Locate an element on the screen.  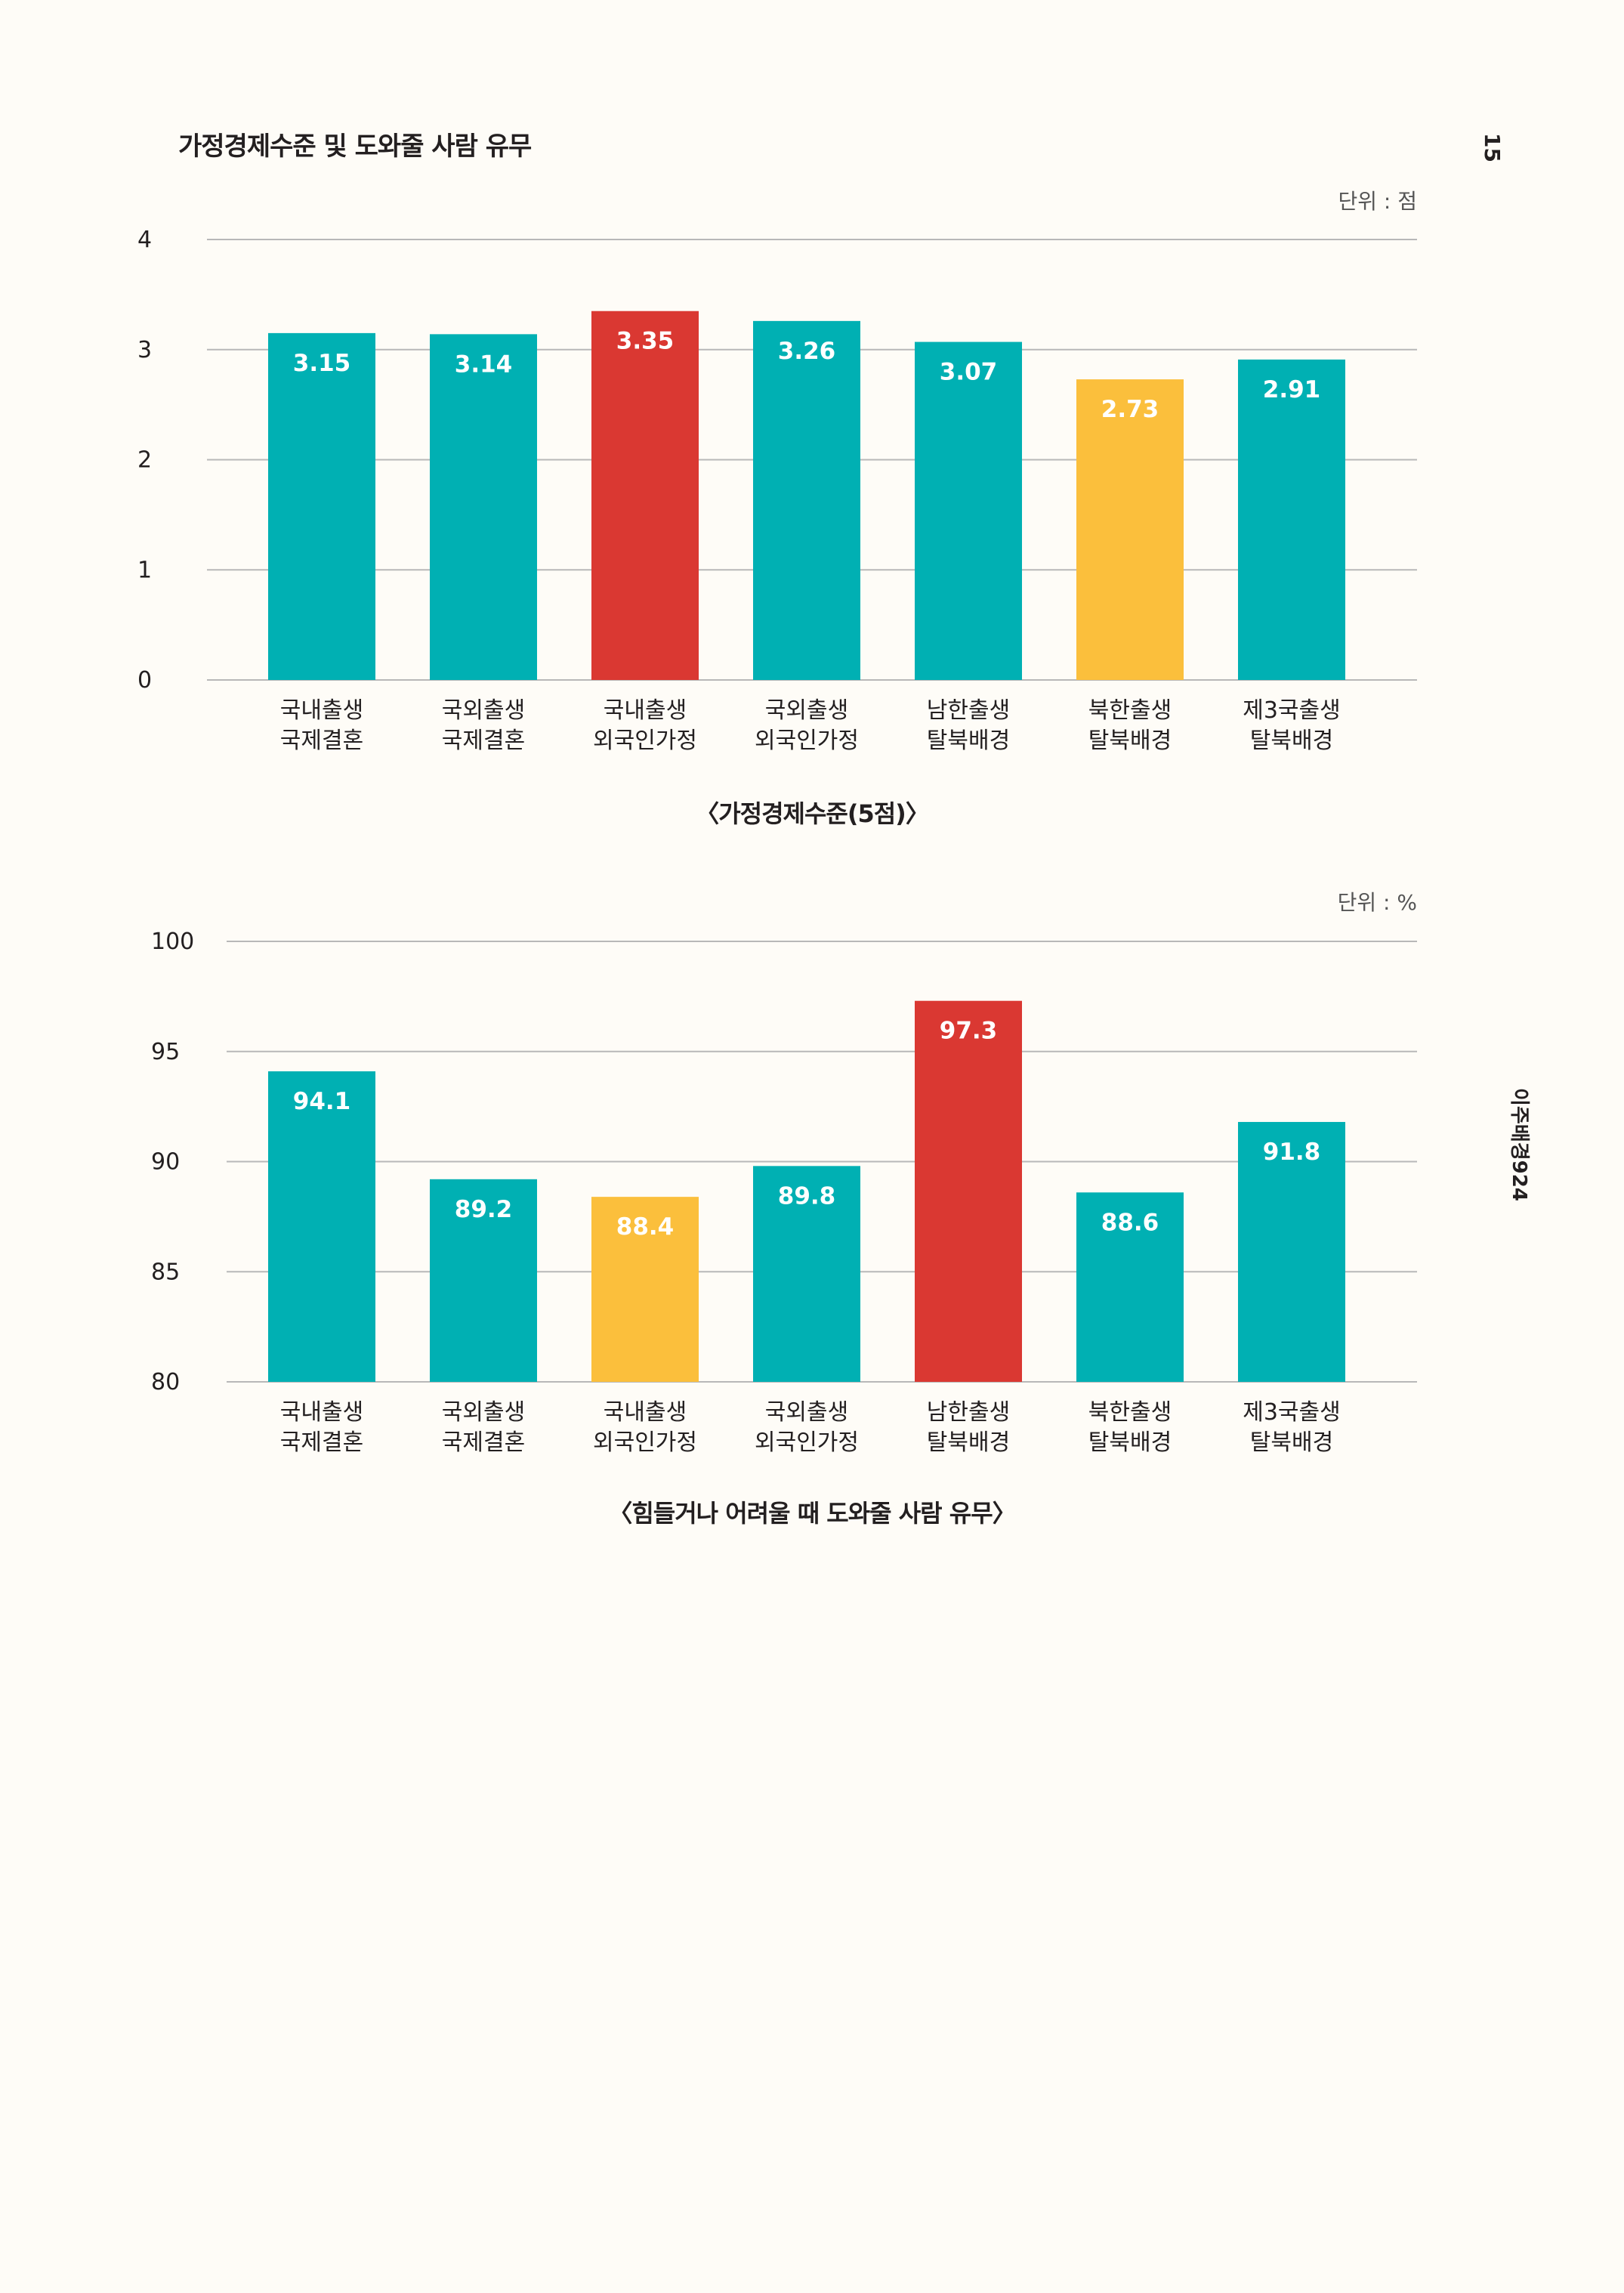
y-tick-label: 4 is located at coordinates (144, 240).